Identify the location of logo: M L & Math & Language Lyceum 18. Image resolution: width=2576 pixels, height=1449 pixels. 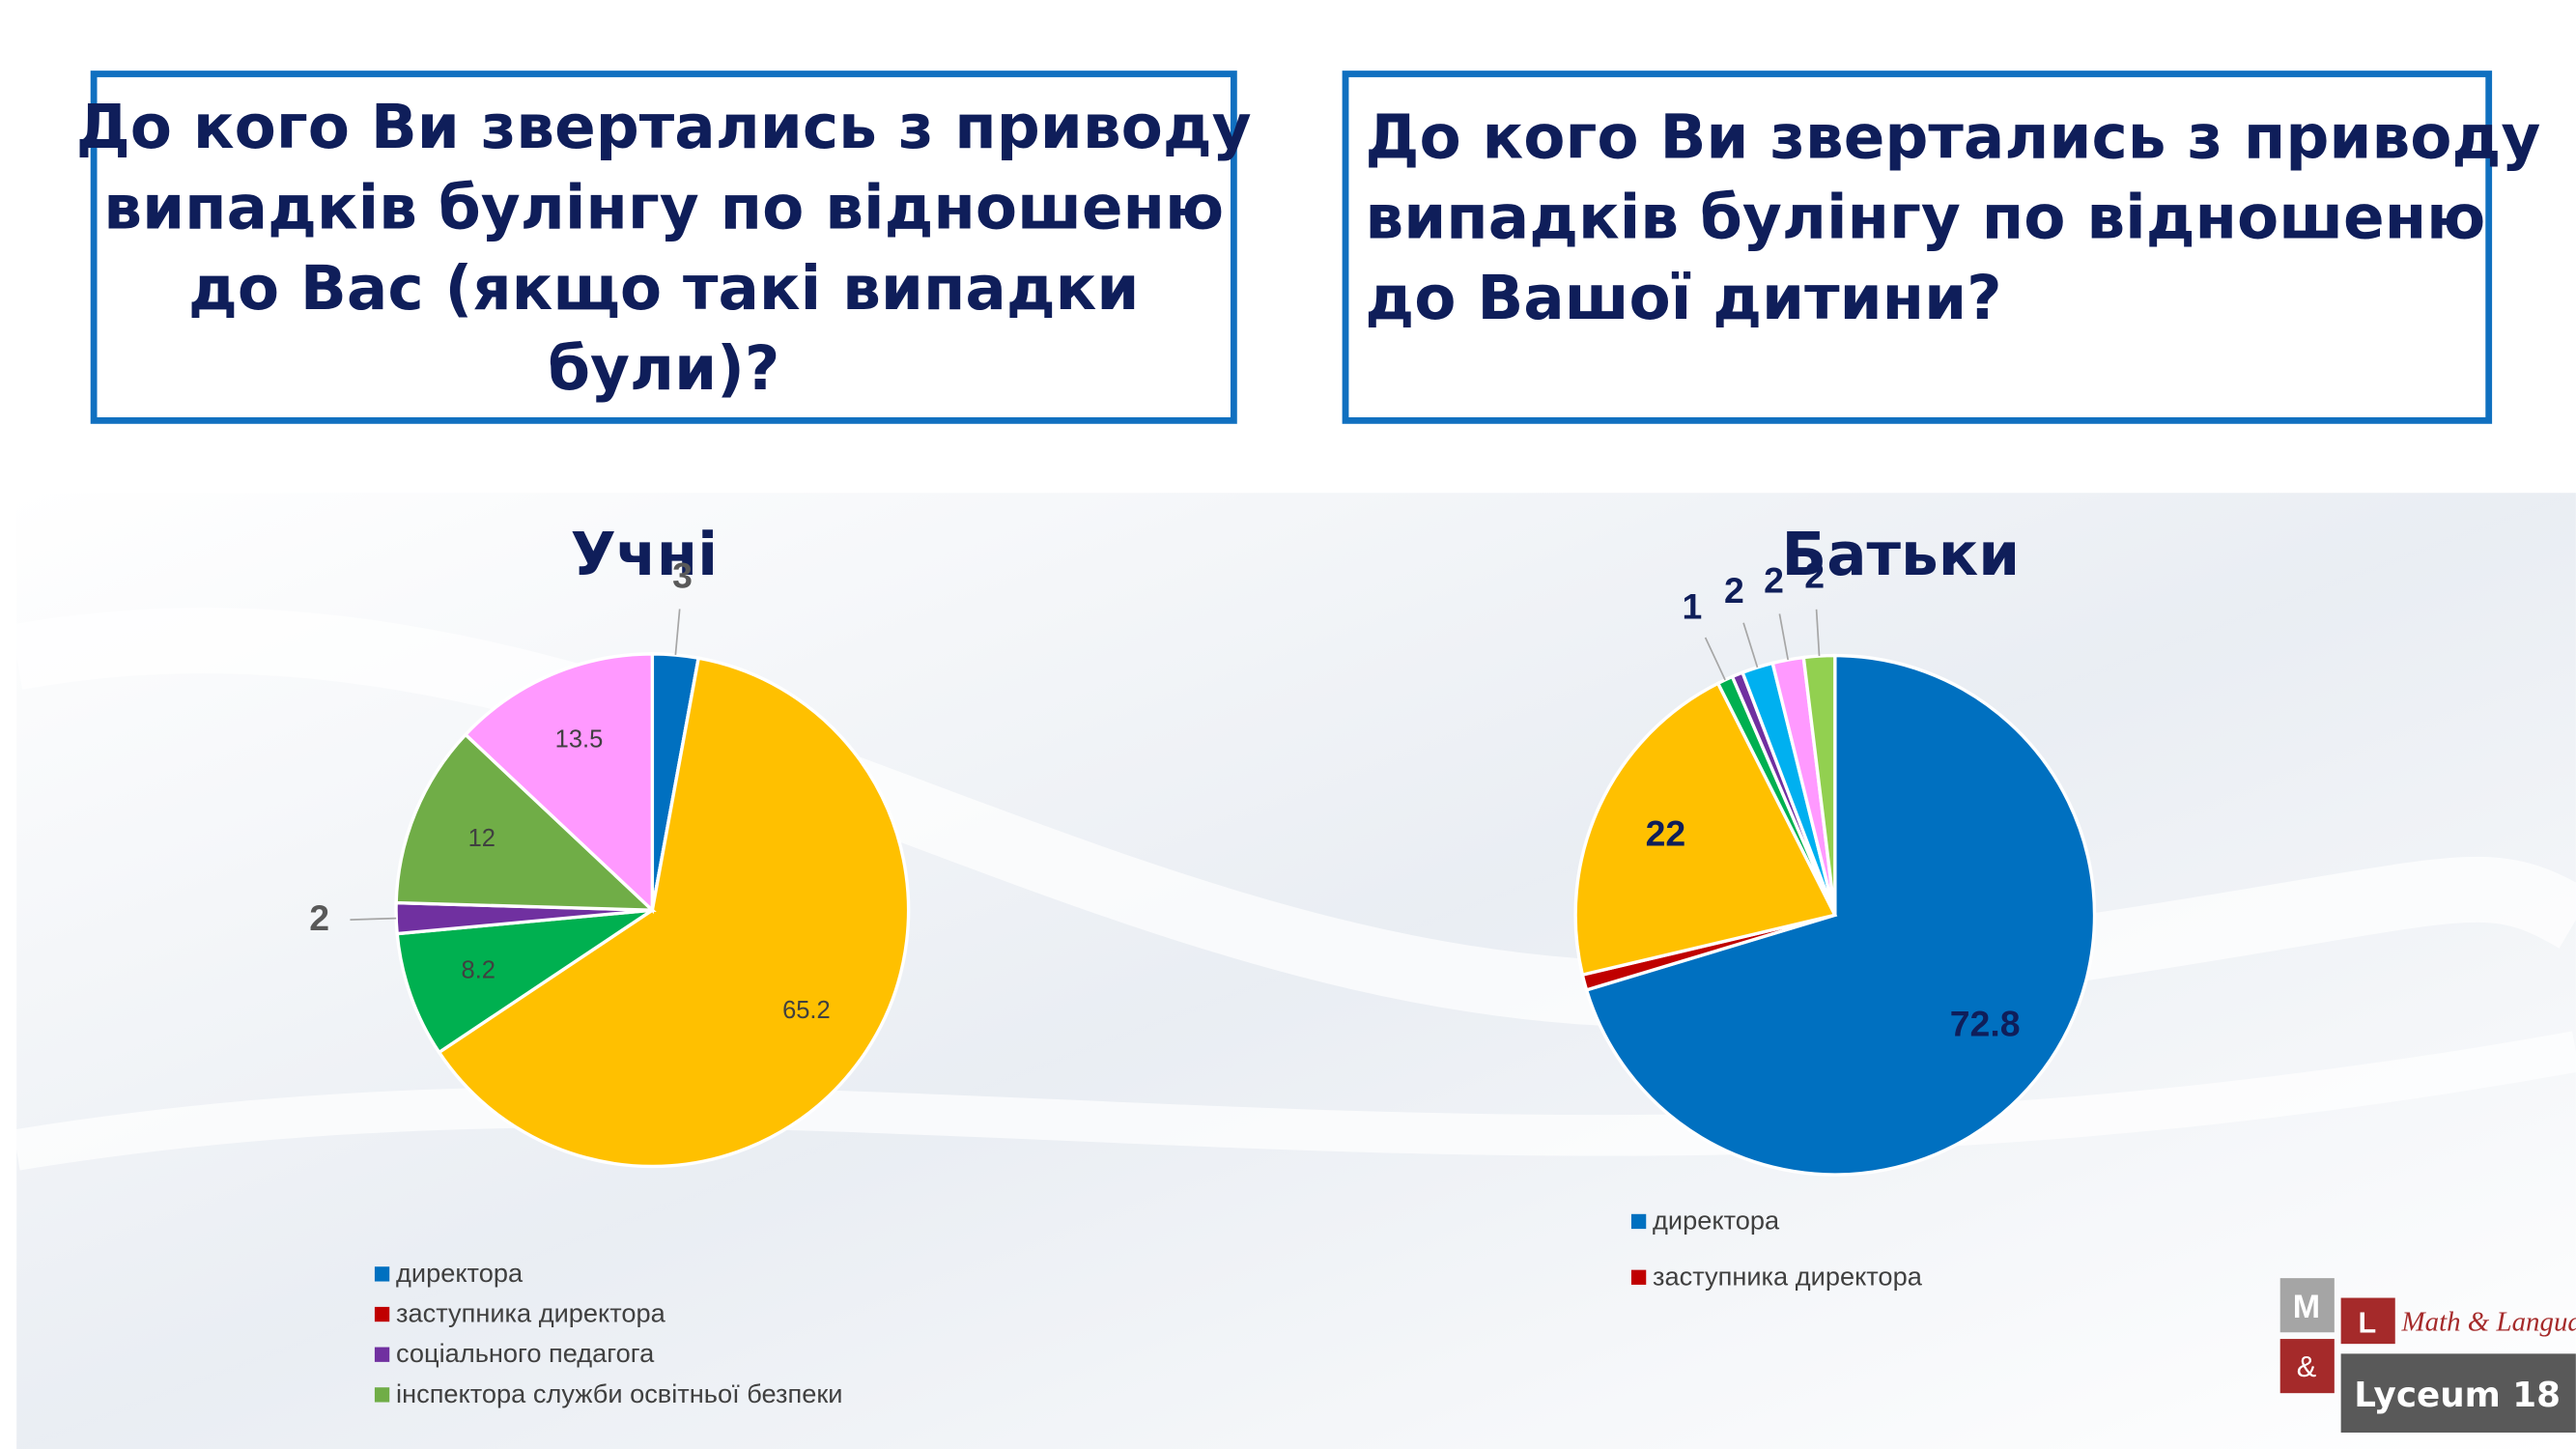
(2427, 1355).